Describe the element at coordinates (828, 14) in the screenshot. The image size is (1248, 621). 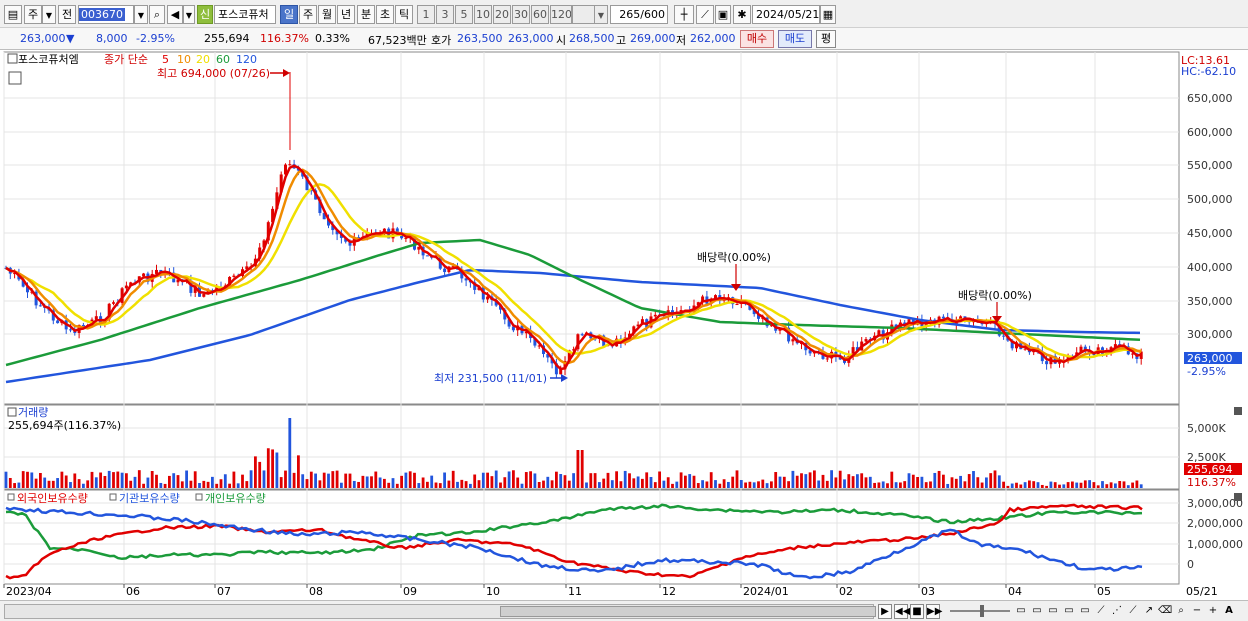
I see `calendar-icon: ▦` at that location.